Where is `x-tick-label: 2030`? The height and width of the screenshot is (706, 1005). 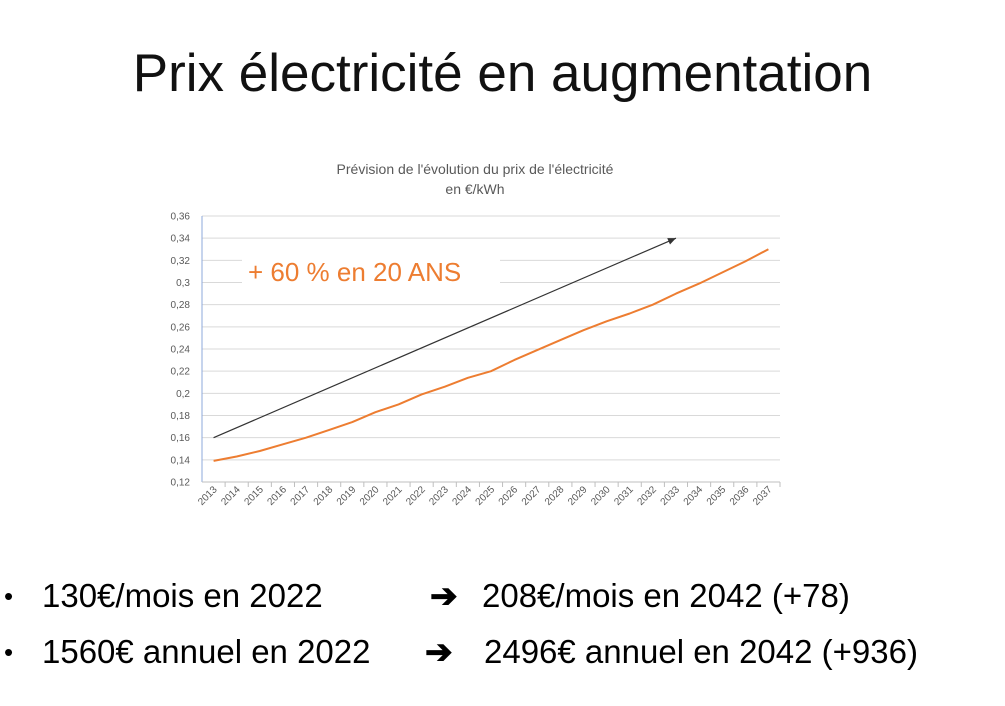
x-tick-label: 2030 is located at coordinates (601, 496).